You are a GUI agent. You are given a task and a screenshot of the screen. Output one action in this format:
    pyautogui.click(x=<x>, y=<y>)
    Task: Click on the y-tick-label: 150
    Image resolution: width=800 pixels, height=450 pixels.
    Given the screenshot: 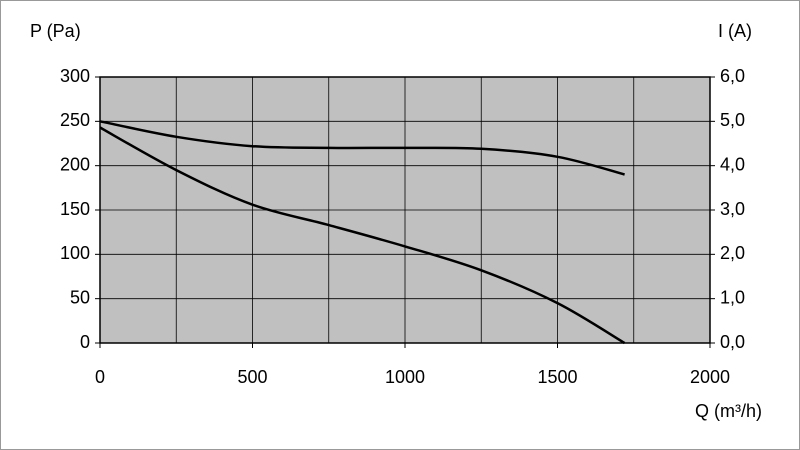 What is the action you would take?
    pyautogui.click(x=75, y=209)
    